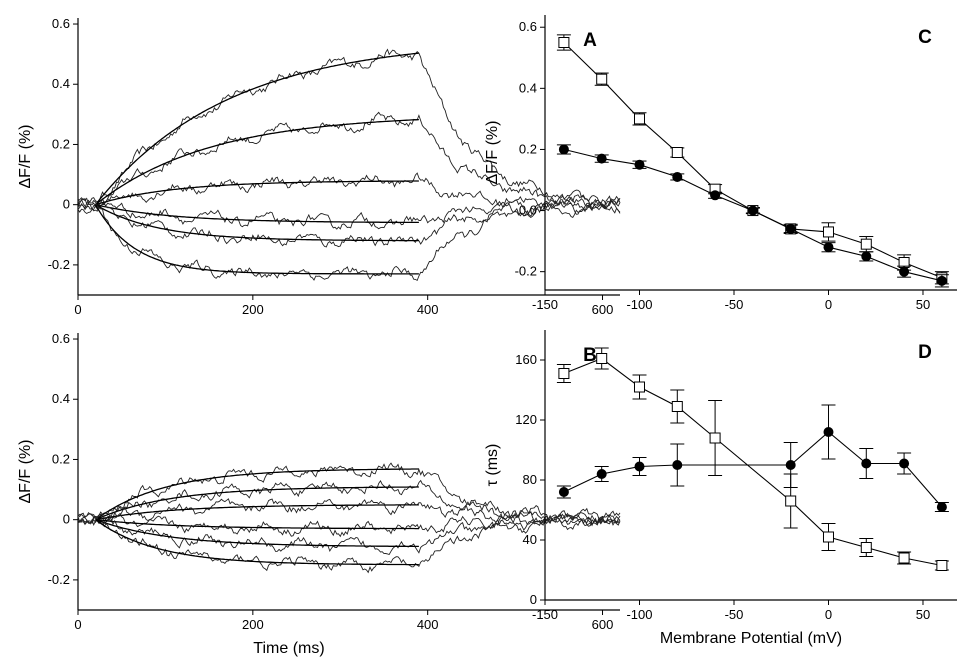 Image resolution: width=963 pixels, height=659 pixels. Describe the element at coordinates (751, 638) in the screenshot. I see `x-axis-label: Membrane Potential (mV)` at that location.